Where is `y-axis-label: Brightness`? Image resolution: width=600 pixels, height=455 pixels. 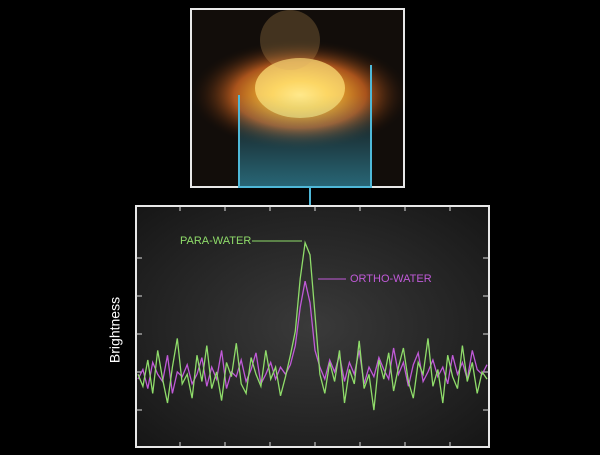
y-axis-label: Brightness is located at coordinates (115, 330).